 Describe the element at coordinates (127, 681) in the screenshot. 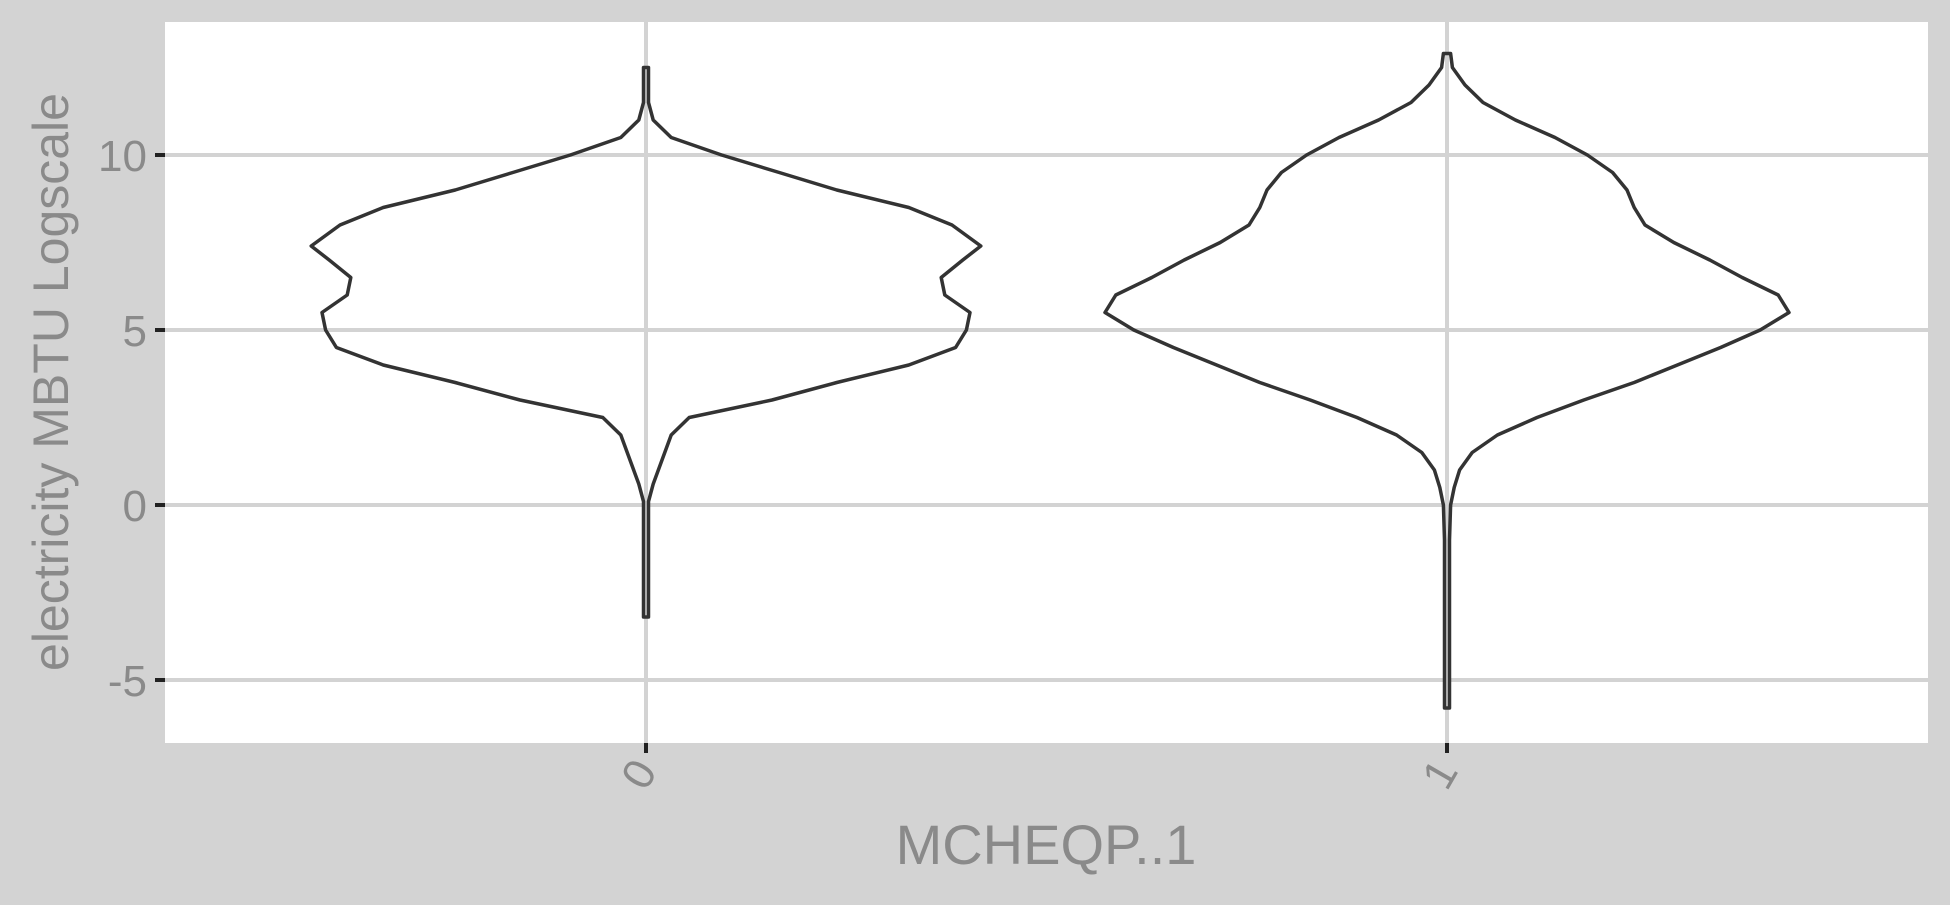

I see `y-tick-label: -5` at that location.